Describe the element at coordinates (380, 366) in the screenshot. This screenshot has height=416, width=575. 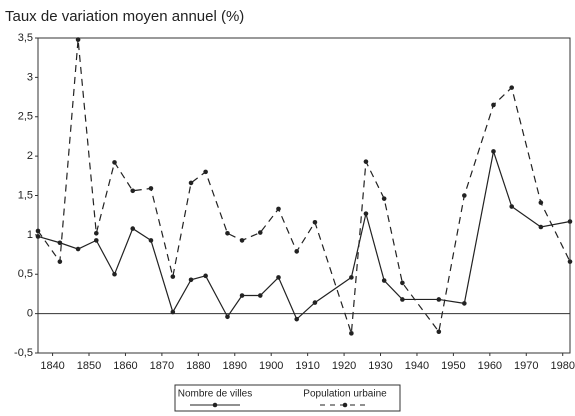
I see `x-tick-label: 1930` at that location.